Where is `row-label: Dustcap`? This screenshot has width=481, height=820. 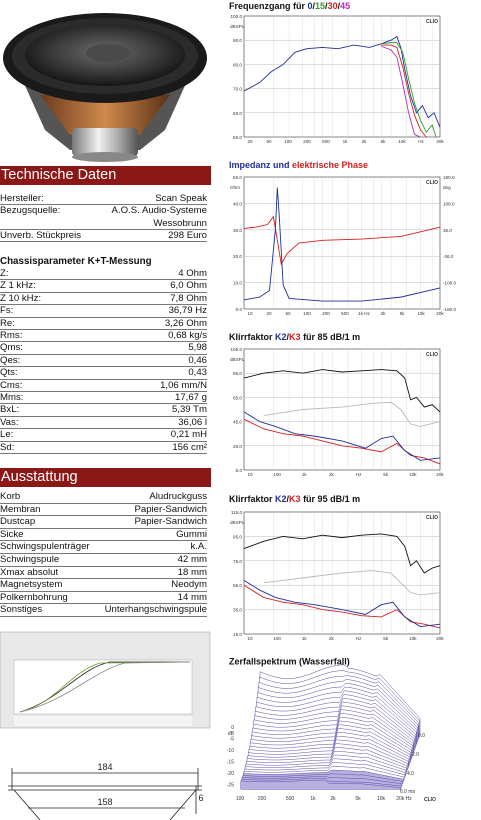 row-label: Dustcap is located at coordinates (18, 522).